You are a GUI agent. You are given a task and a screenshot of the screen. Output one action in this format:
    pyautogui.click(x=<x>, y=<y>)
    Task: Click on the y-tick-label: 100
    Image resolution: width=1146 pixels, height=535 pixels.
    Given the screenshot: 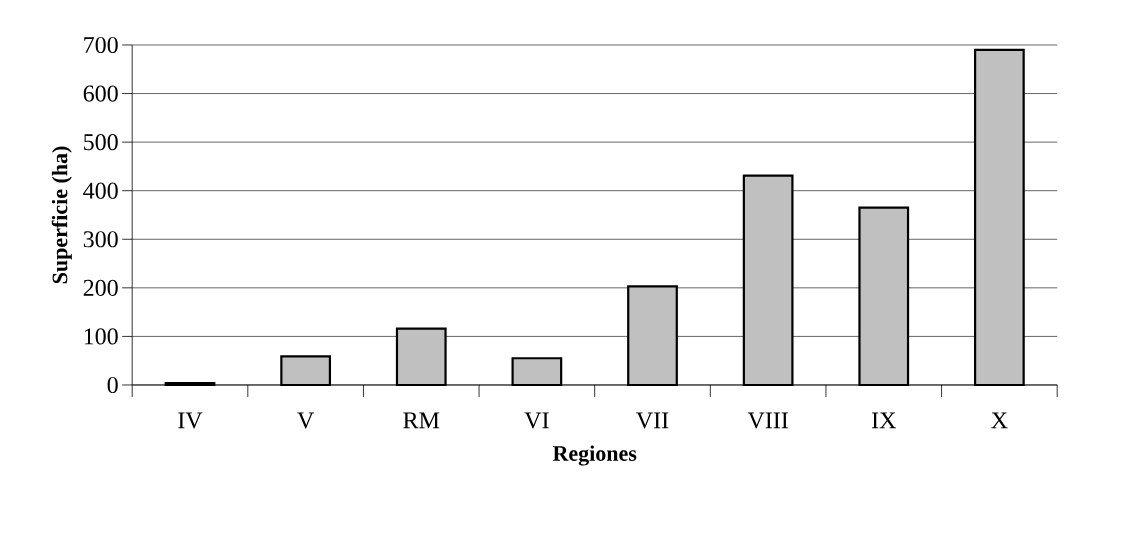 What is the action you would take?
    pyautogui.click(x=101, y=336)
    